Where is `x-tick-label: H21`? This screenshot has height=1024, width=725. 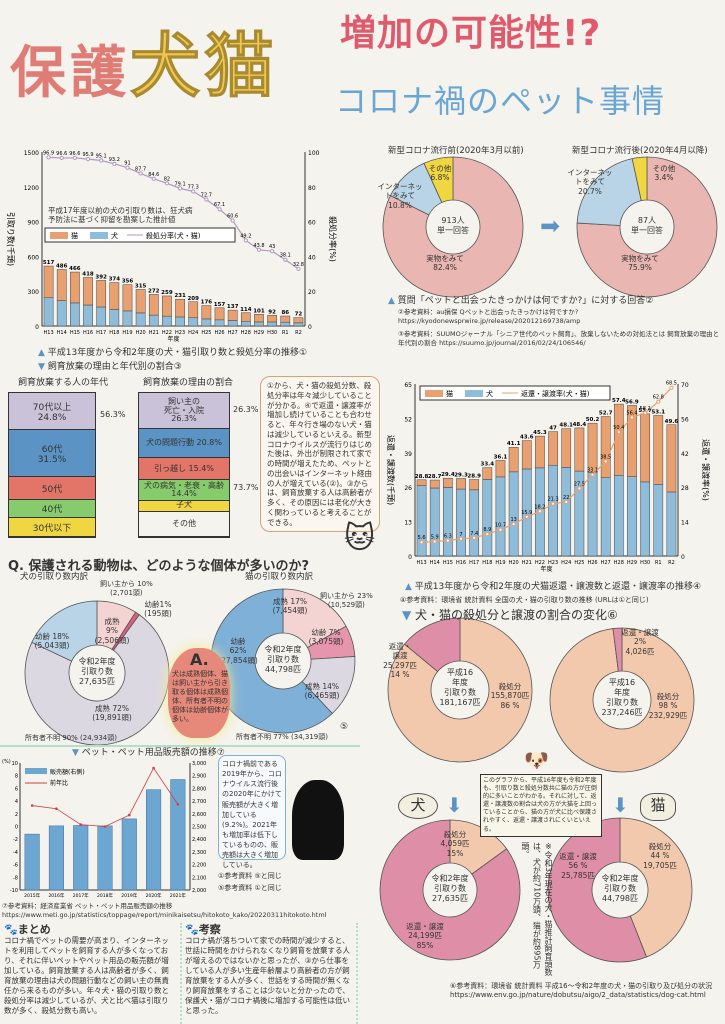 x-tick-label: H21 is located at coordinates (527, 563).